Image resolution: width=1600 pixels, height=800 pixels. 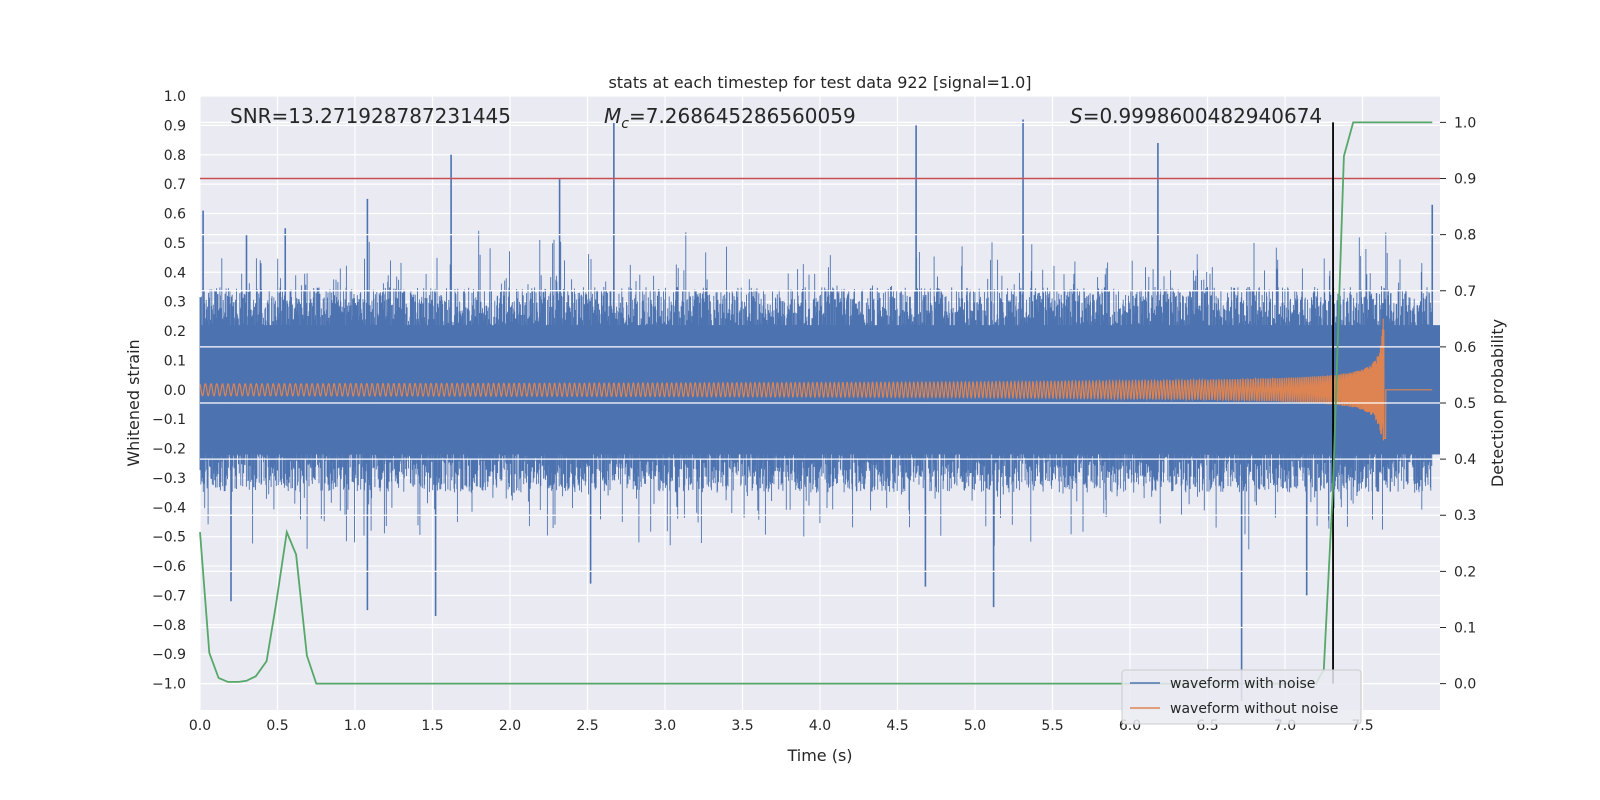 I want to click on y-right-tick-label: 0.8, so click(x=1465, y=236).